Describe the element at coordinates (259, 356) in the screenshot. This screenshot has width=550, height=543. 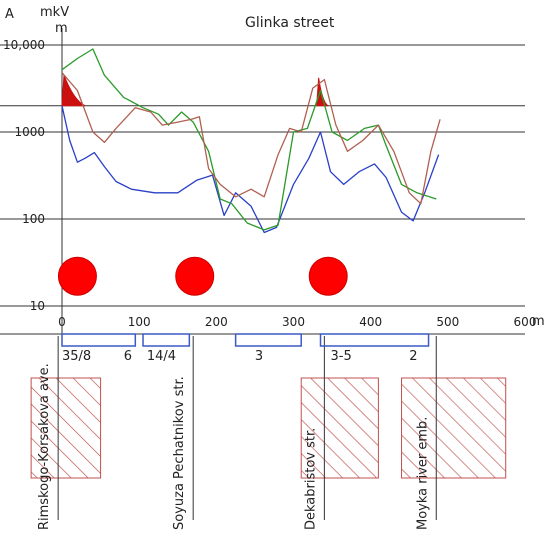
I see `segment-label: 3` at that location.